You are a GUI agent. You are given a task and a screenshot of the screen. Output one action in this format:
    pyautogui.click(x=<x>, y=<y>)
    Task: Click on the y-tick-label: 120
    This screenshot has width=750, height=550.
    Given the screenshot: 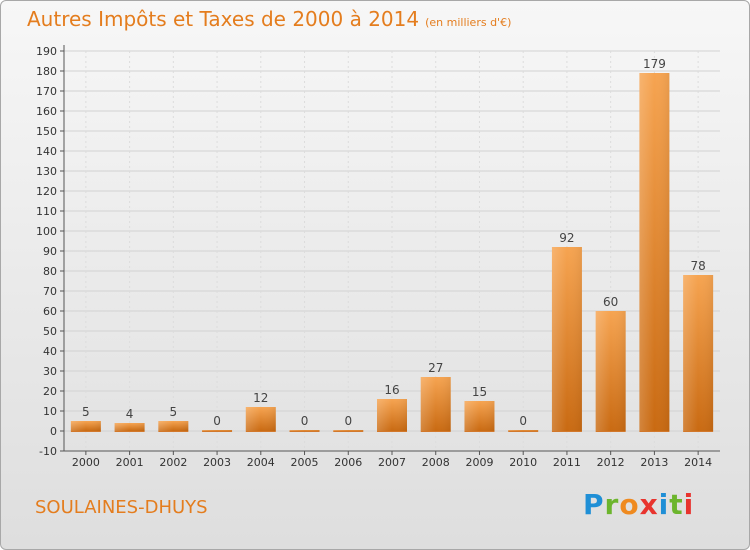 What is the action you would take?
    pyautogui.click(x=46, y=191)
    